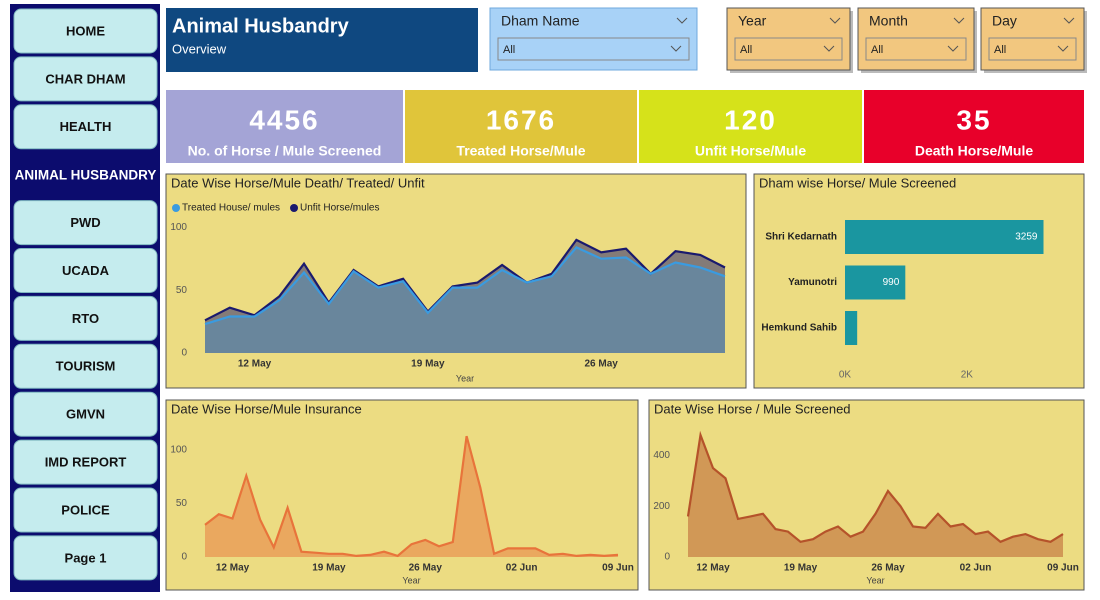 This screenshot has height=600, width=1100. What do you see at coordinates (261, 26) in the screenshot?
I see `header-title: Animal Husbandry` at bounding box center [261, 26].